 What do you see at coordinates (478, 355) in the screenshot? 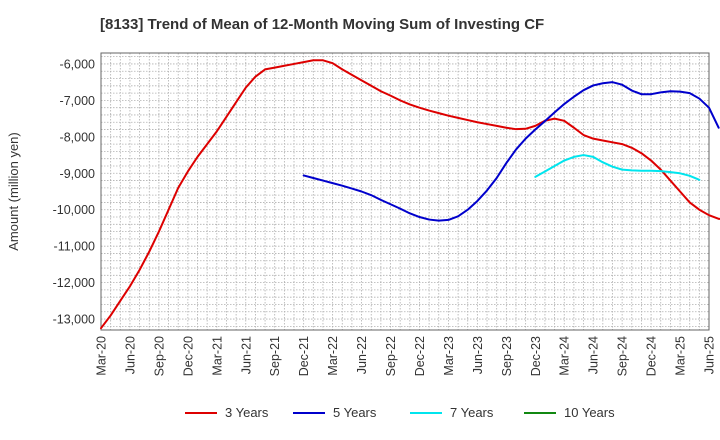
I see `x-tick-label: Jun-23` at bounding box center [478, 355].